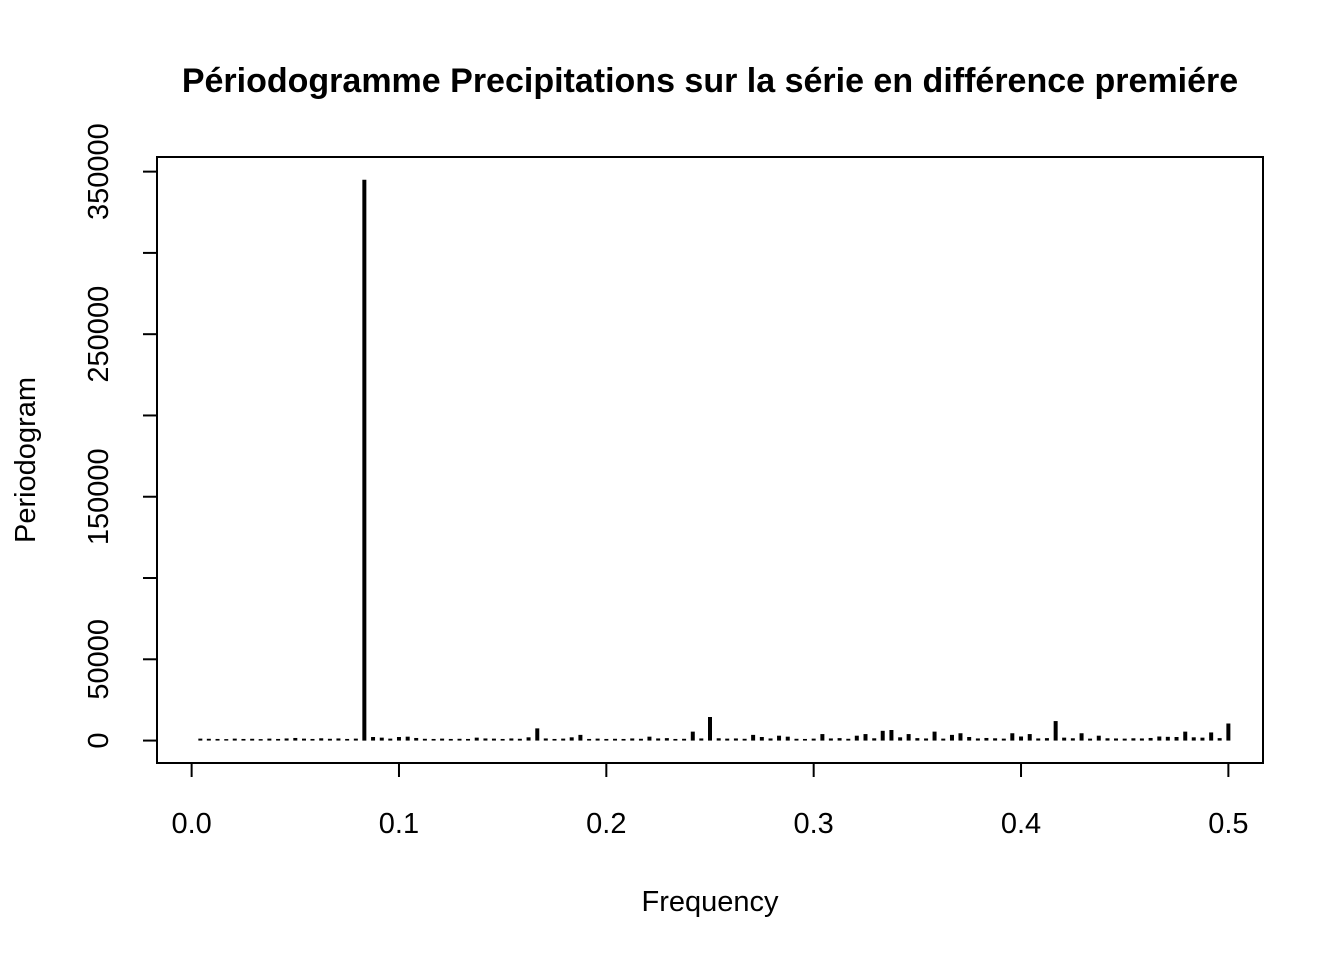 Image resolution: width=1344 pixels, height=960 pixels. What do you see at coordinates (120, 436) in the screenshot?
I see `y-axis: 0 50000 150000 250000 350000` at bounding box center [120, 436].